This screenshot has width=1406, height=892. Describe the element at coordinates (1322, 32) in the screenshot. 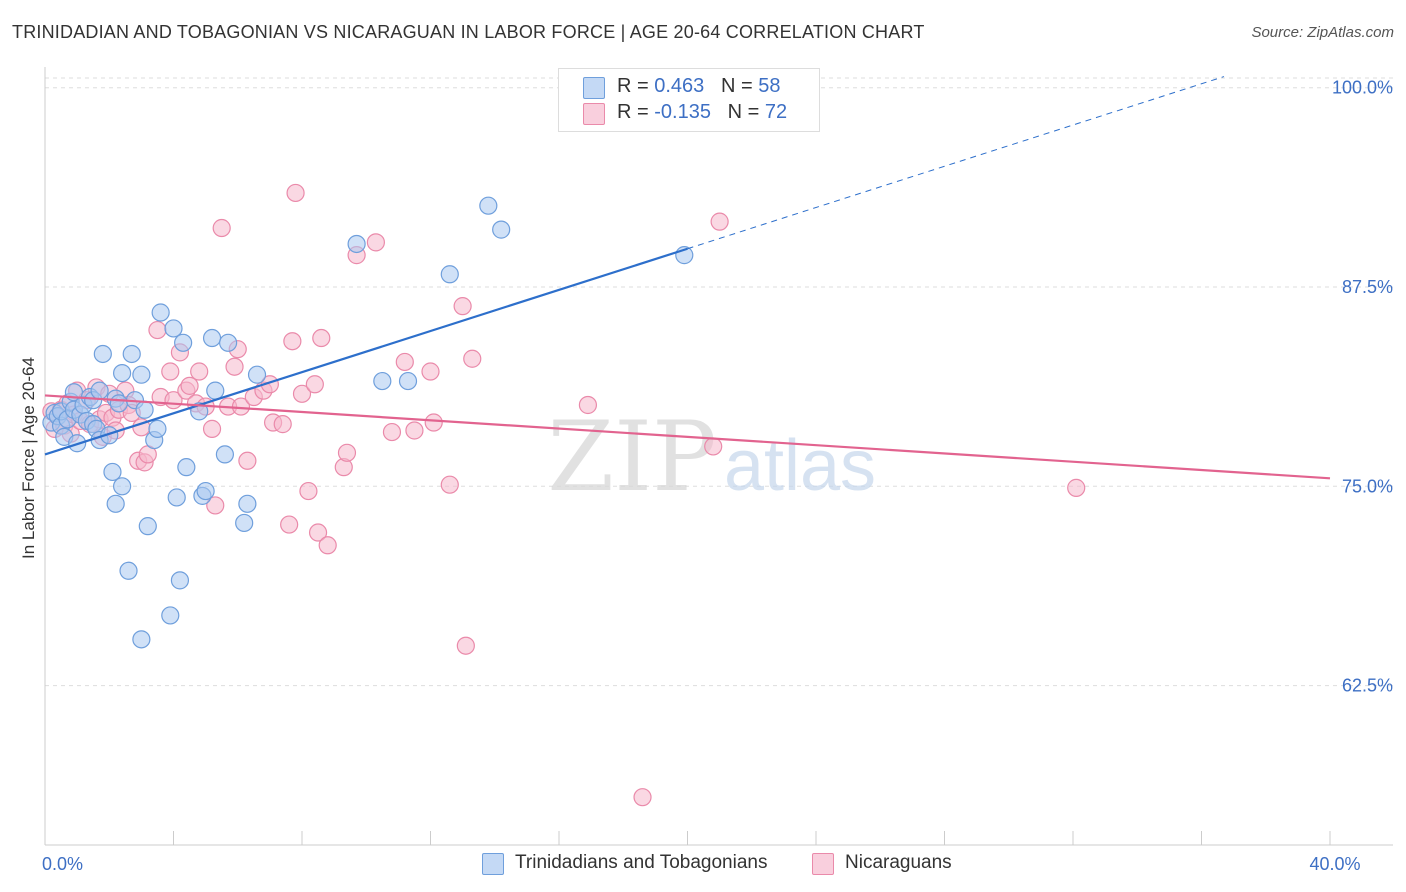

I see `source-label: Source: ZipAtlas.com` at that location.